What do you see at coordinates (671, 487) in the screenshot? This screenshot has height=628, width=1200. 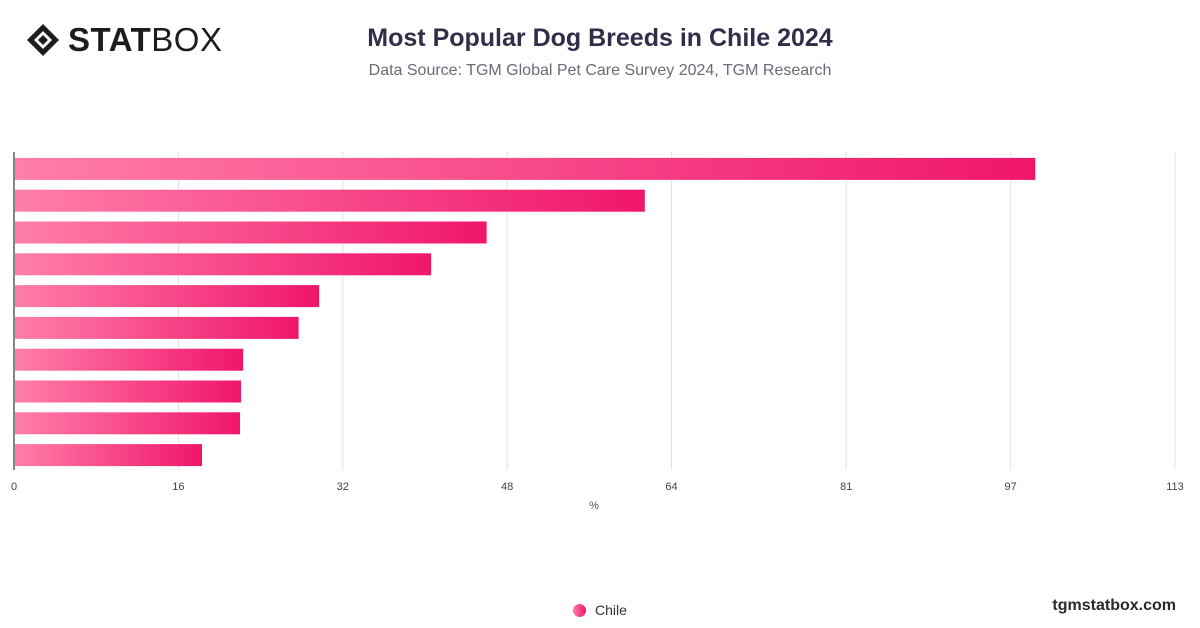 I see `x-tick-label: 64` at bounding box center [671, 487].